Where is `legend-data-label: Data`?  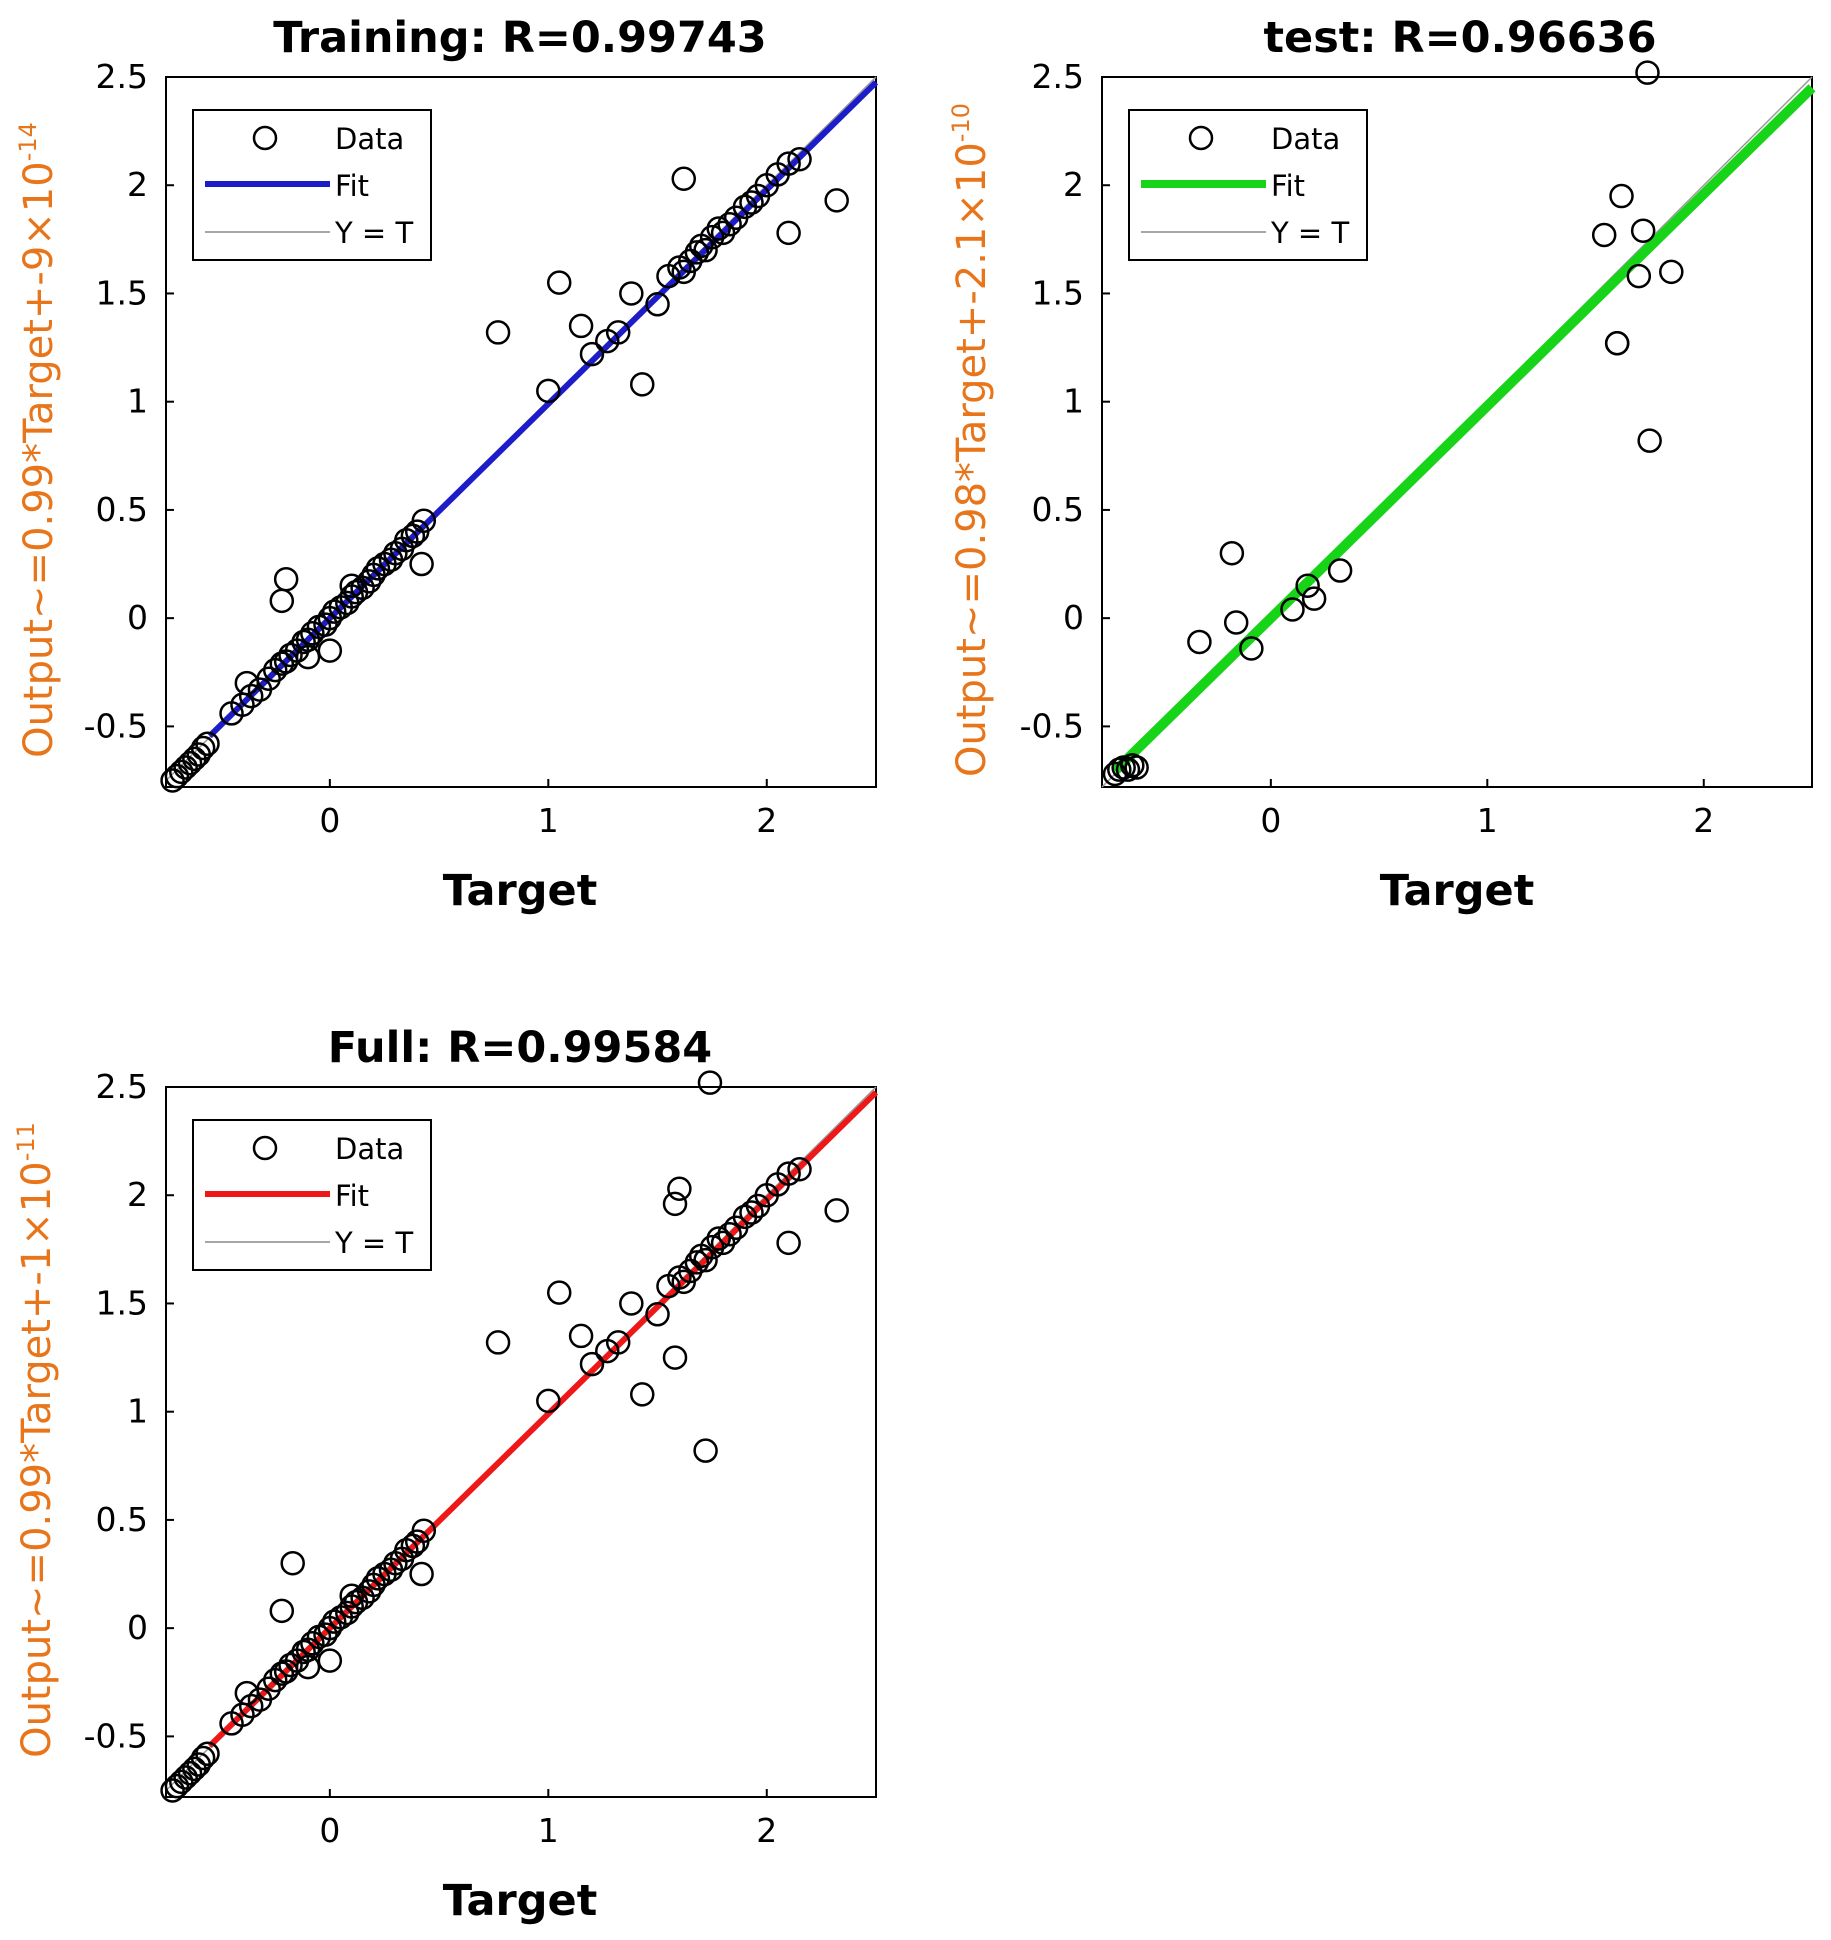 legend-data-label: Data is located at coordinates (369, 139).